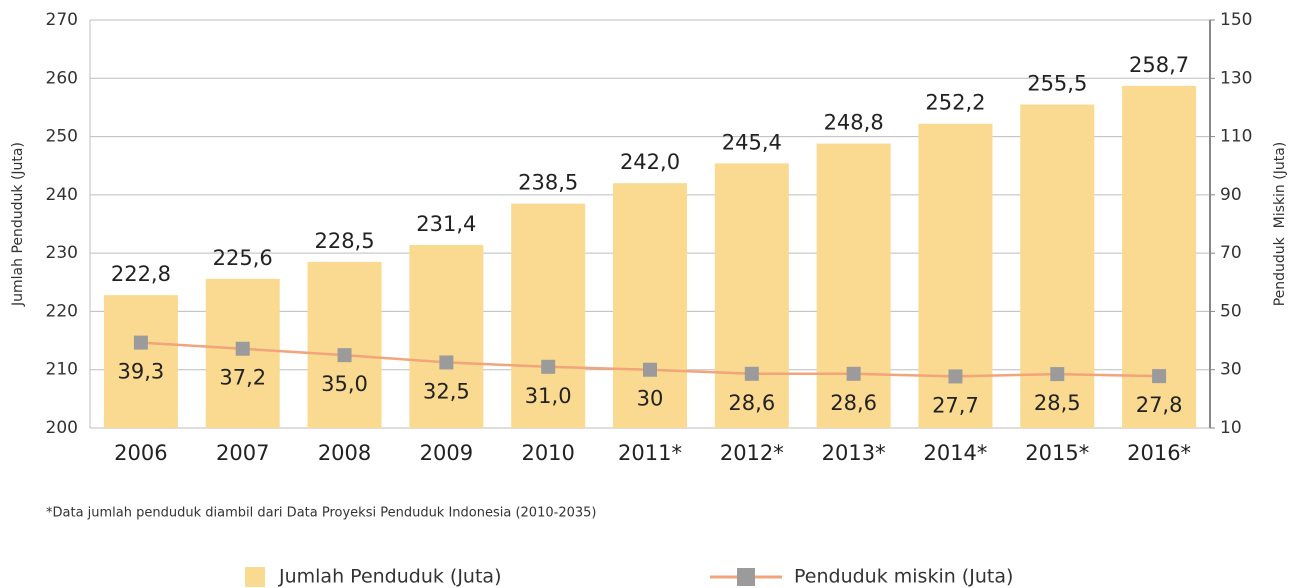  Describe the element at coordinates (854, 123) in the screenshot. I see `bar-value-label: 248,8` at that location.